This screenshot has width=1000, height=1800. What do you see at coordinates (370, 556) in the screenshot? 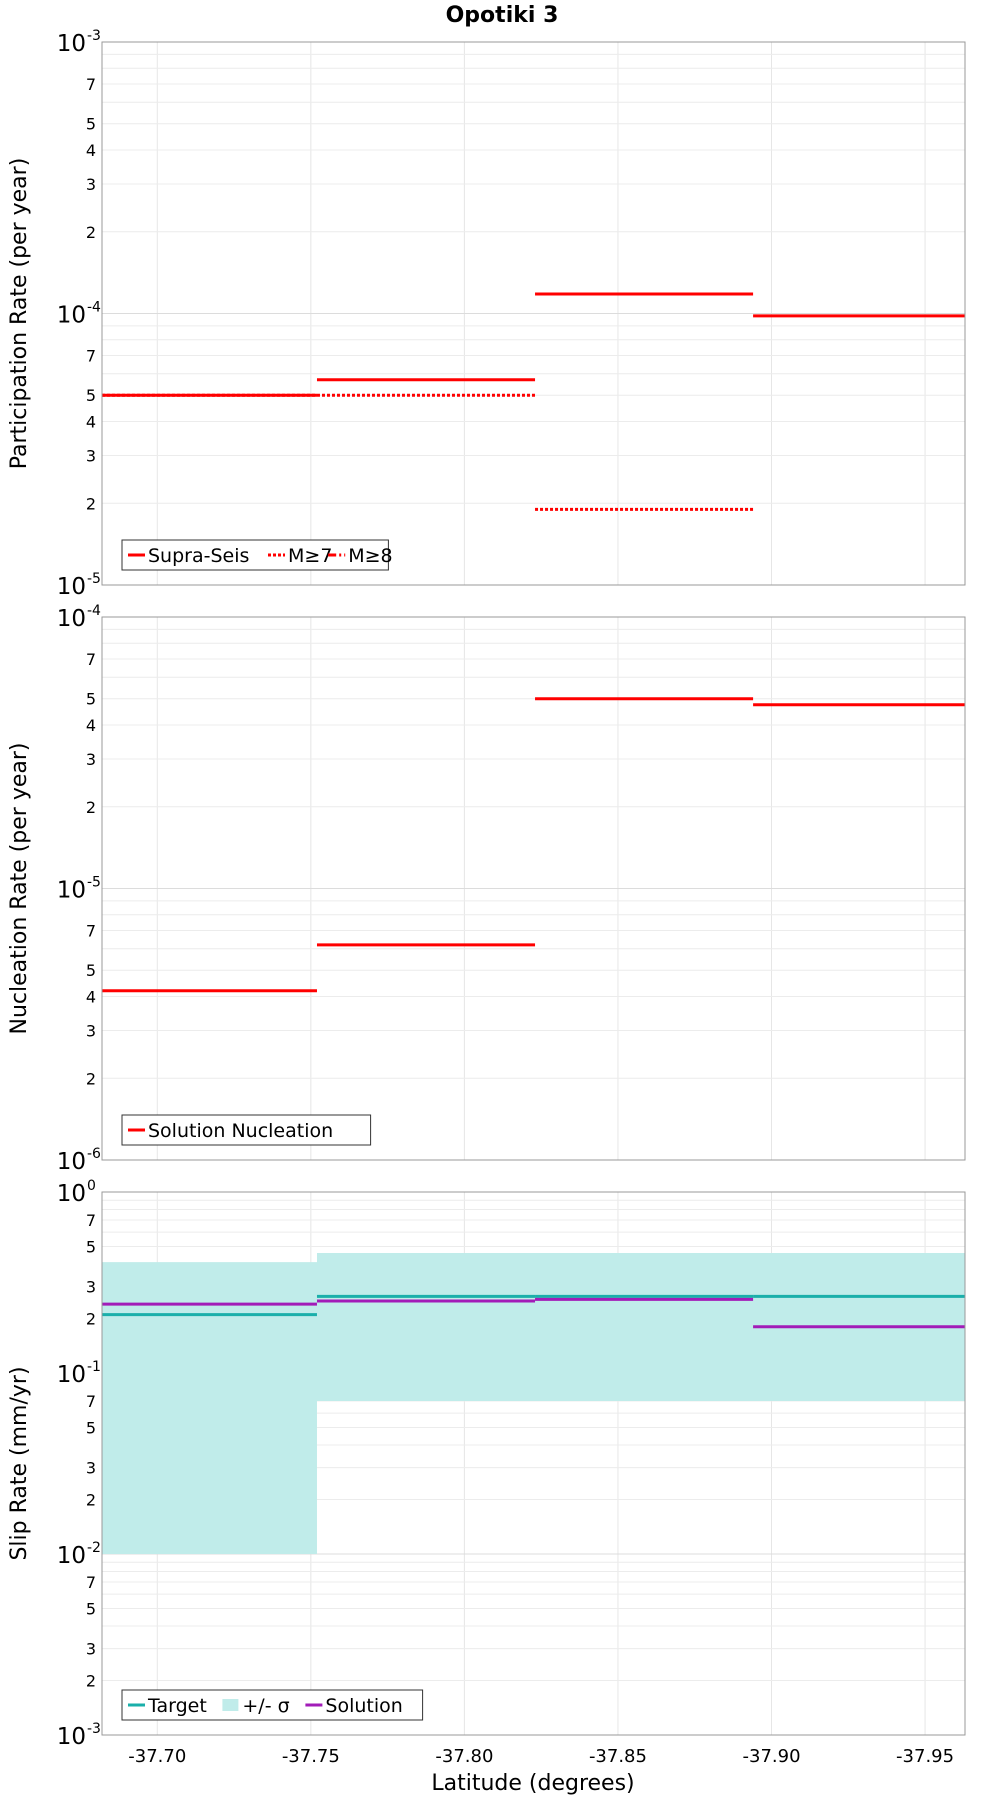
I see `legend-label: M≥8` at bounding box center [370, 556].